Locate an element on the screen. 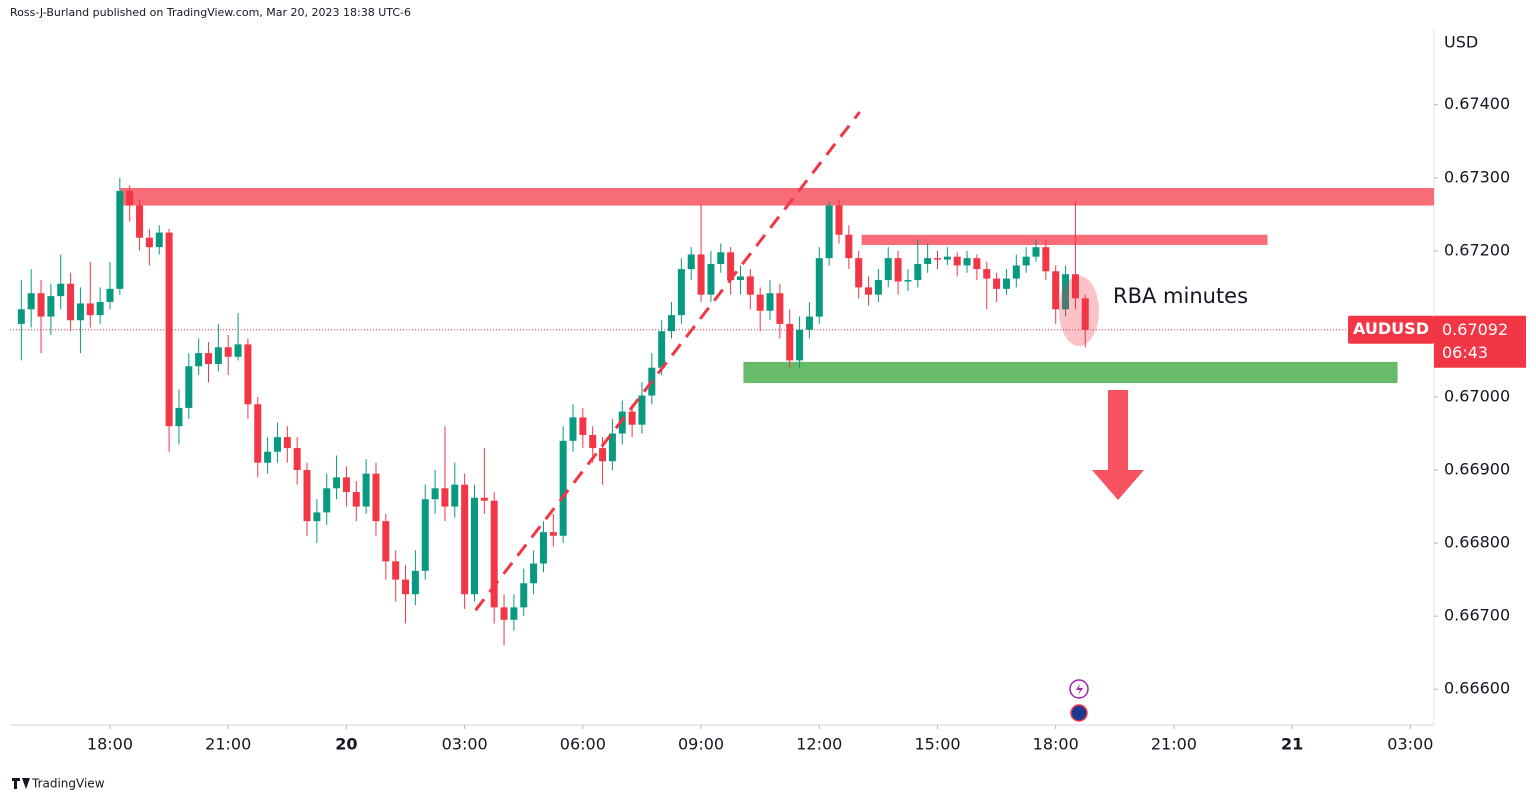 The width and height of the screenshot is (1536, 800). zone is located at coordinates (1064, 239).